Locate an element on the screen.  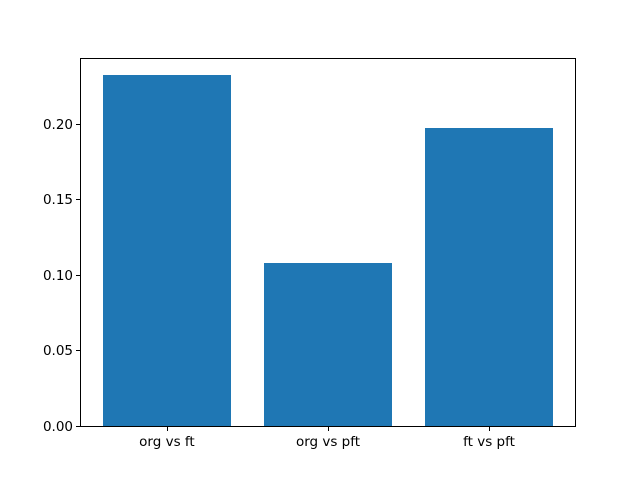
y-tick-label: 0.15 is located at coordinates (57, 200).